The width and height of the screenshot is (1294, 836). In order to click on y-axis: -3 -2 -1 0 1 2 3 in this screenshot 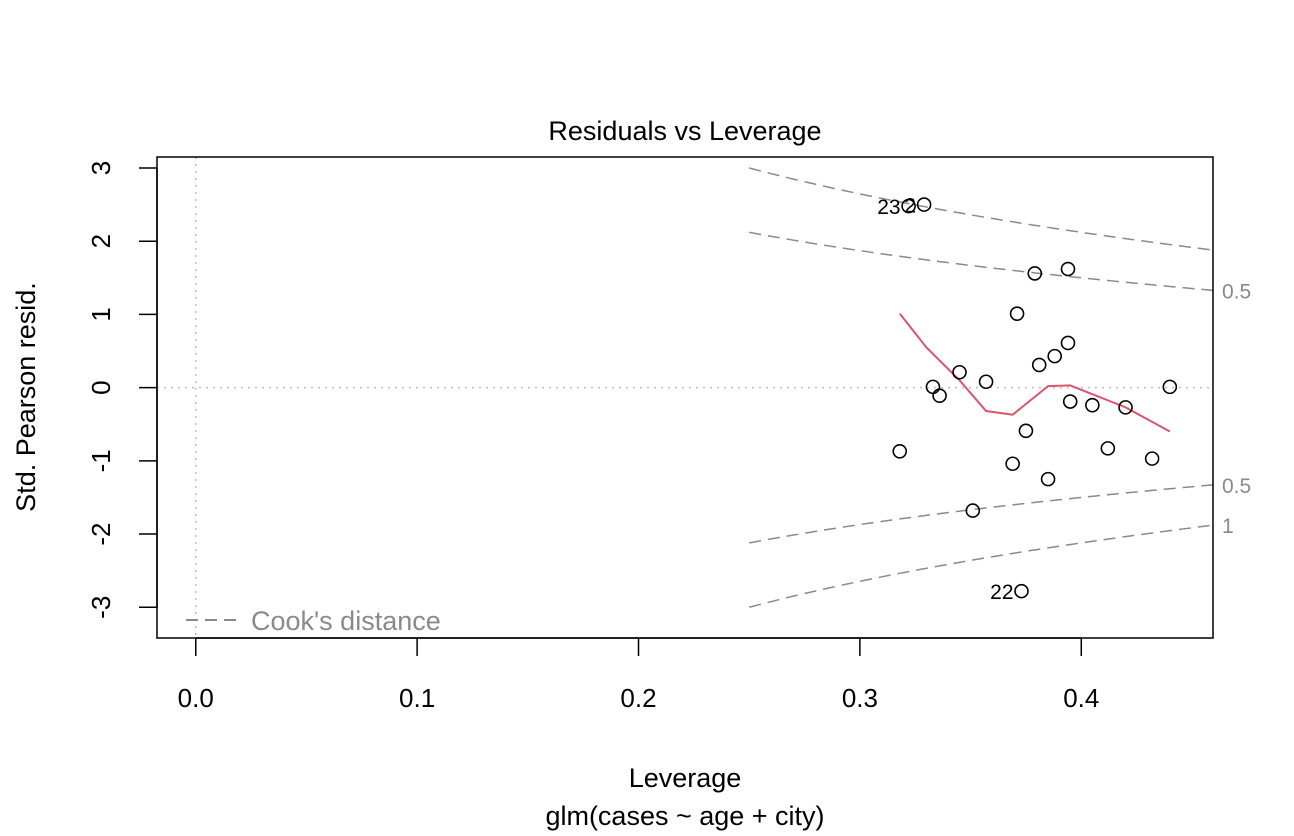, I will do `click(122, 390)`.